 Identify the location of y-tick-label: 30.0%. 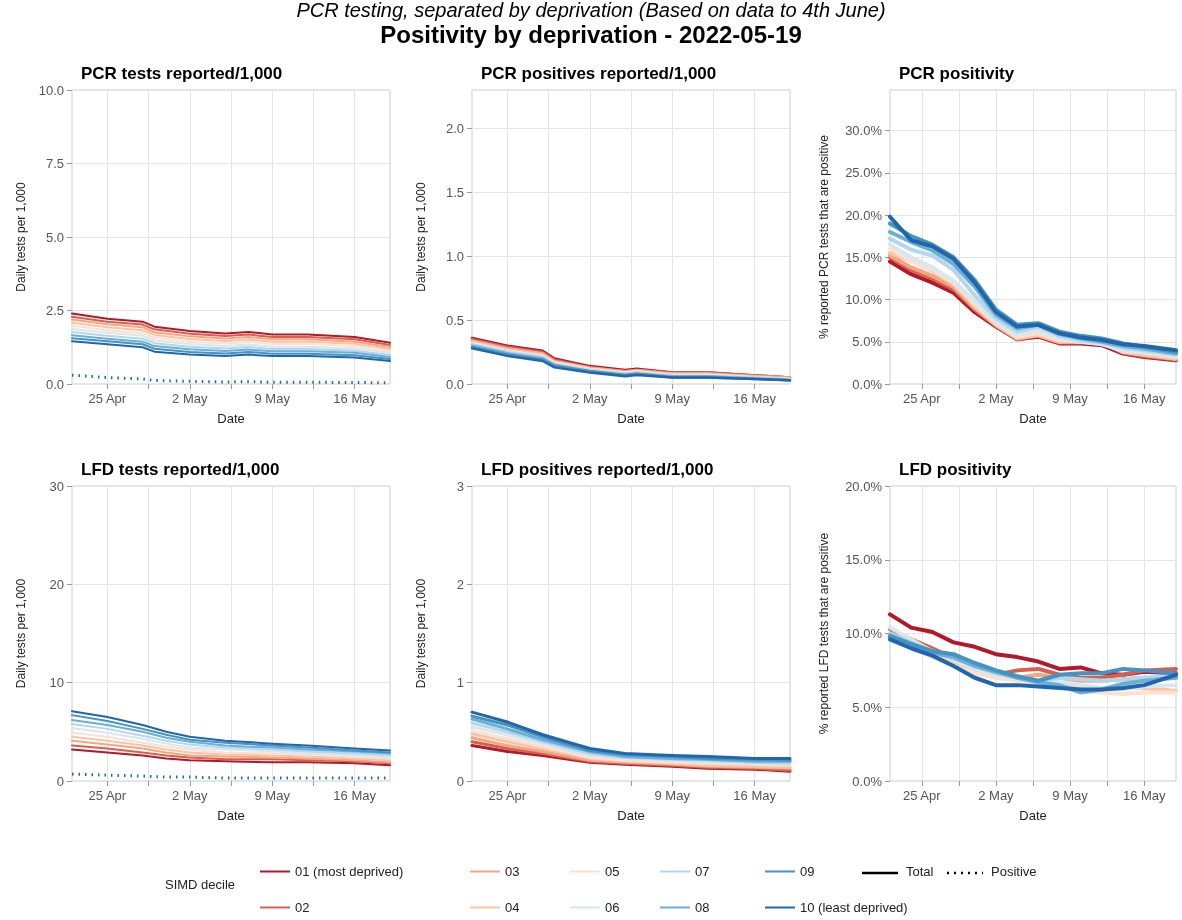
(864, 131).